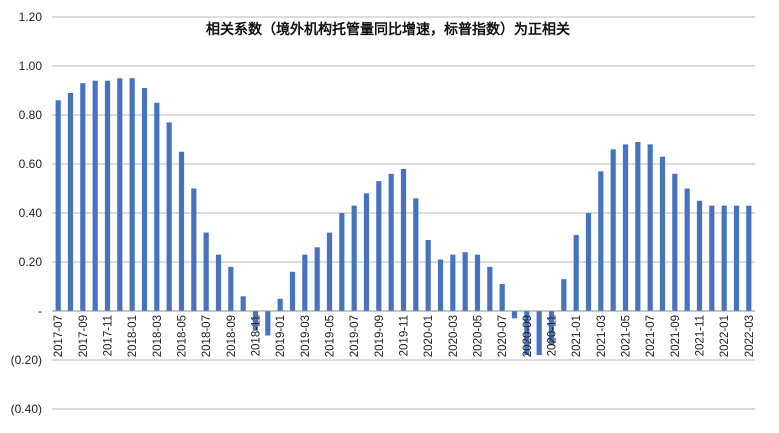  I want to click on y-tick-label: 1.20, so click(31, 17).